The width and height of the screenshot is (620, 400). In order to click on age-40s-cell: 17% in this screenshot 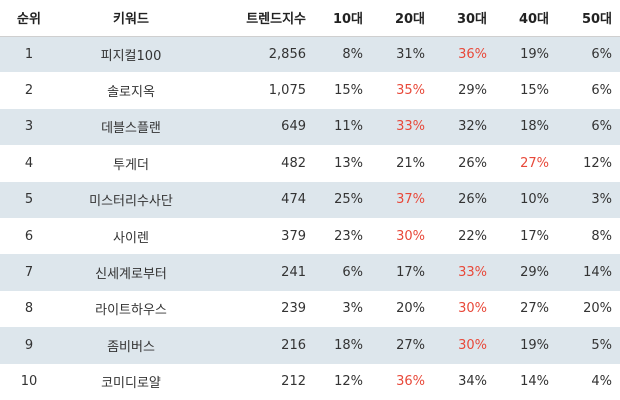, I will do `click(534, 236)`.